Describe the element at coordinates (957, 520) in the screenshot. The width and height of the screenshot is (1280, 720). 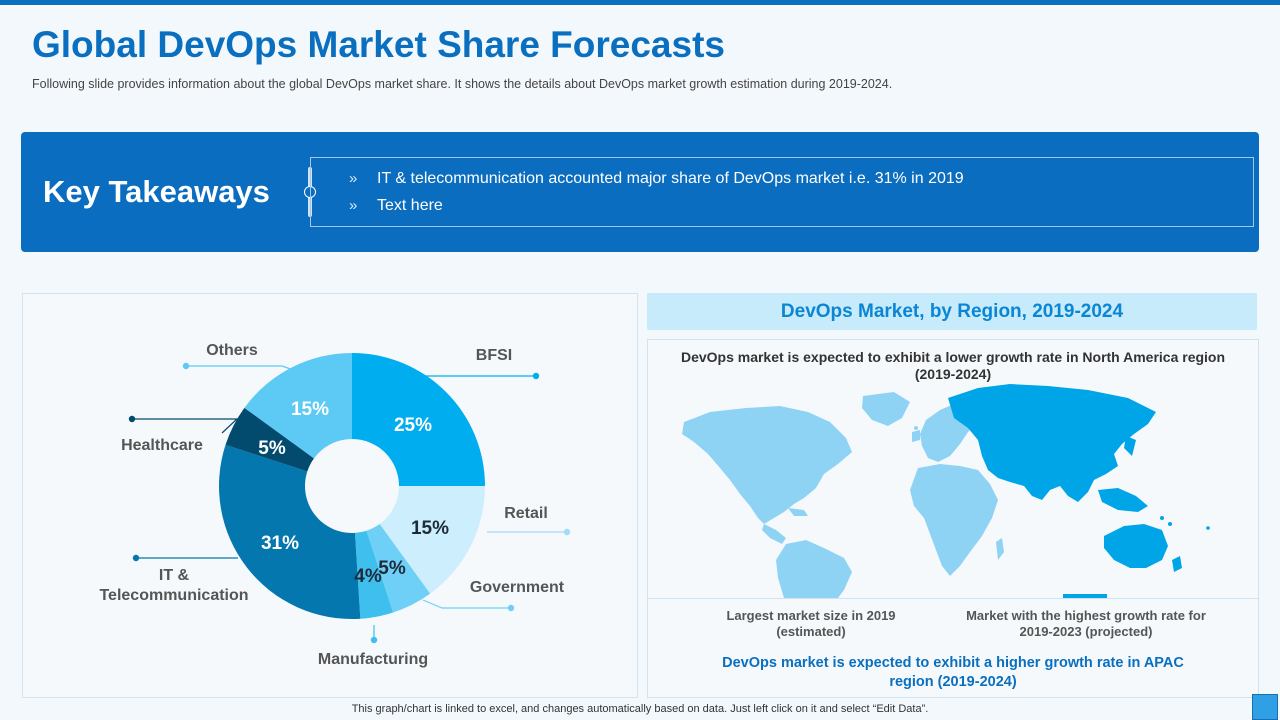
I see `africa-shape` at that location.